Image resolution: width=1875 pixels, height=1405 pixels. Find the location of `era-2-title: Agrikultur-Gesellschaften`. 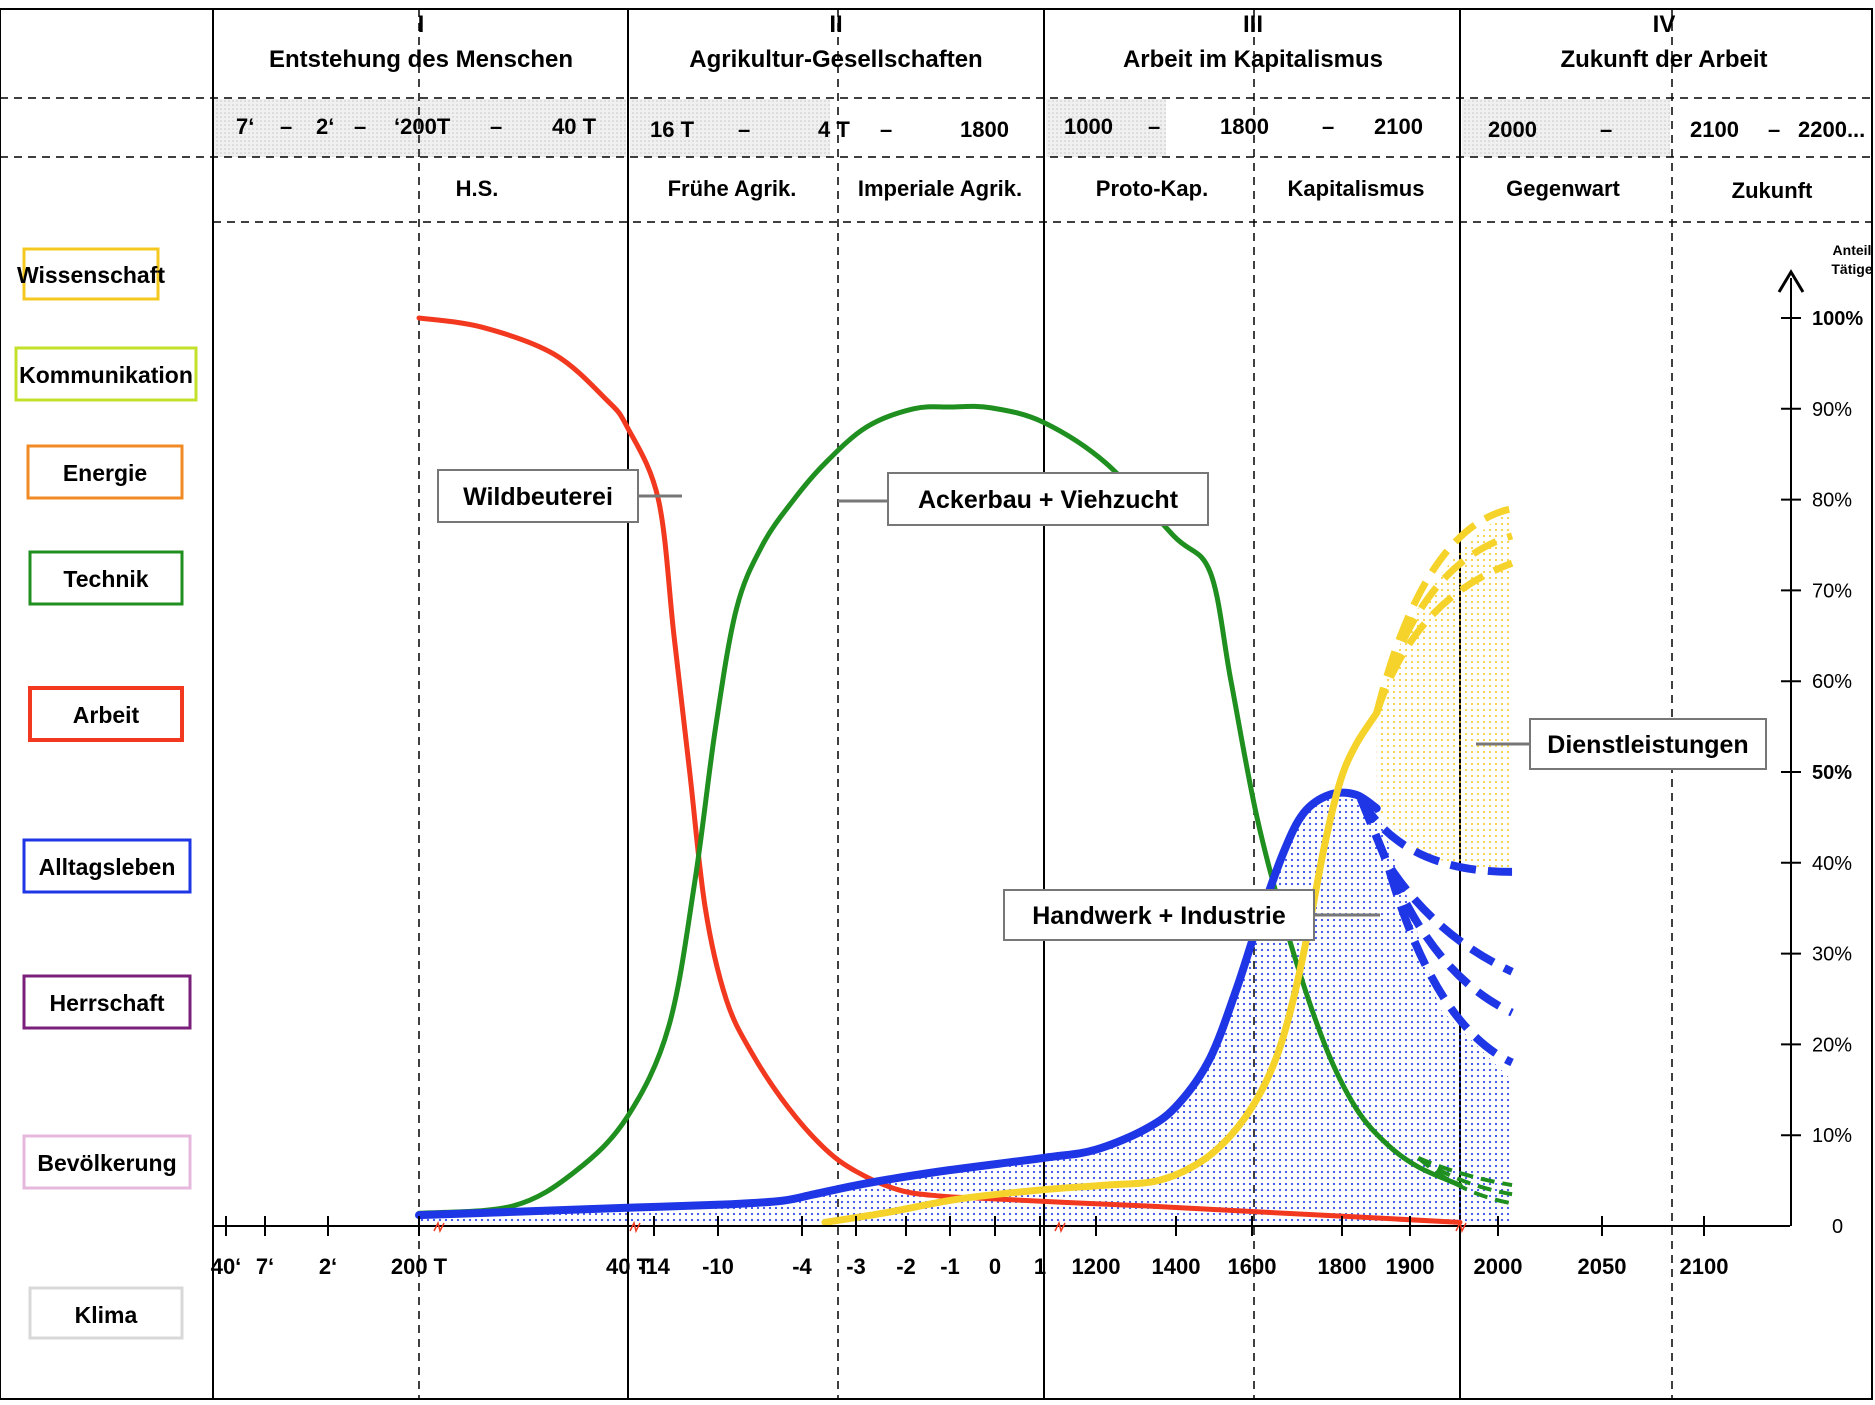

era-2-title: Agrikultur-Gesellschaften is located at coordinates (835, 59).